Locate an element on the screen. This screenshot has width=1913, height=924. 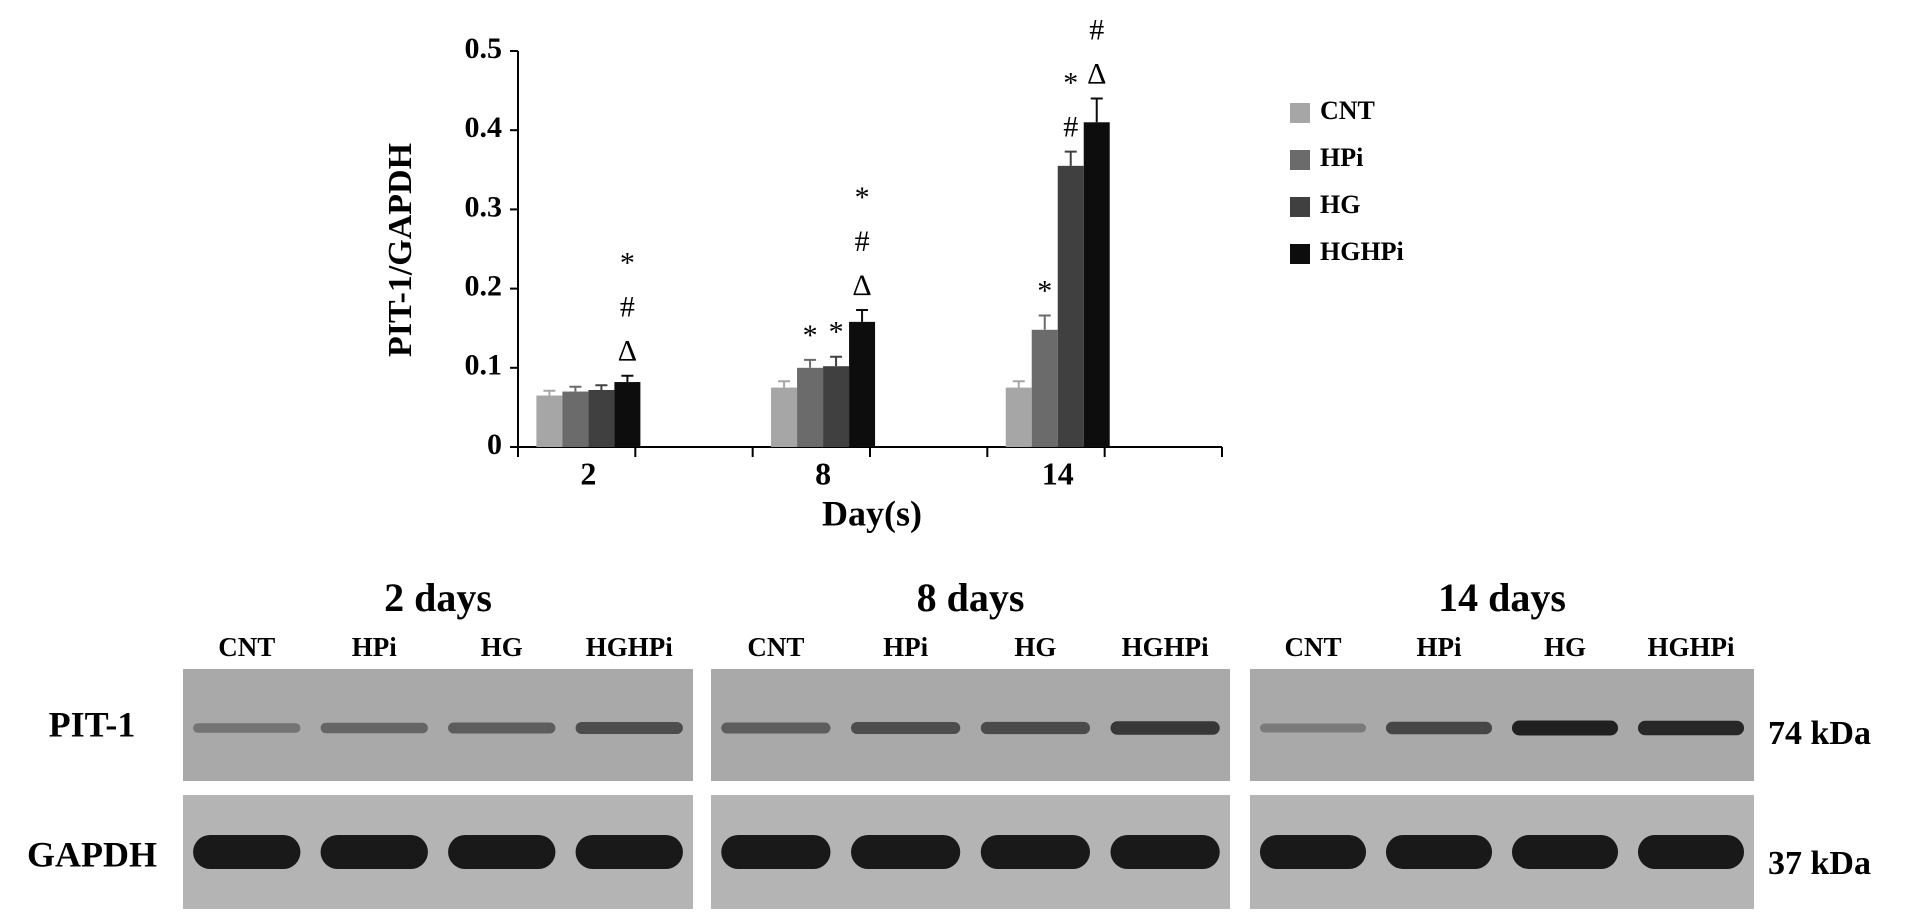
x-tick-label: 2 is located at coordinates (588, 473).